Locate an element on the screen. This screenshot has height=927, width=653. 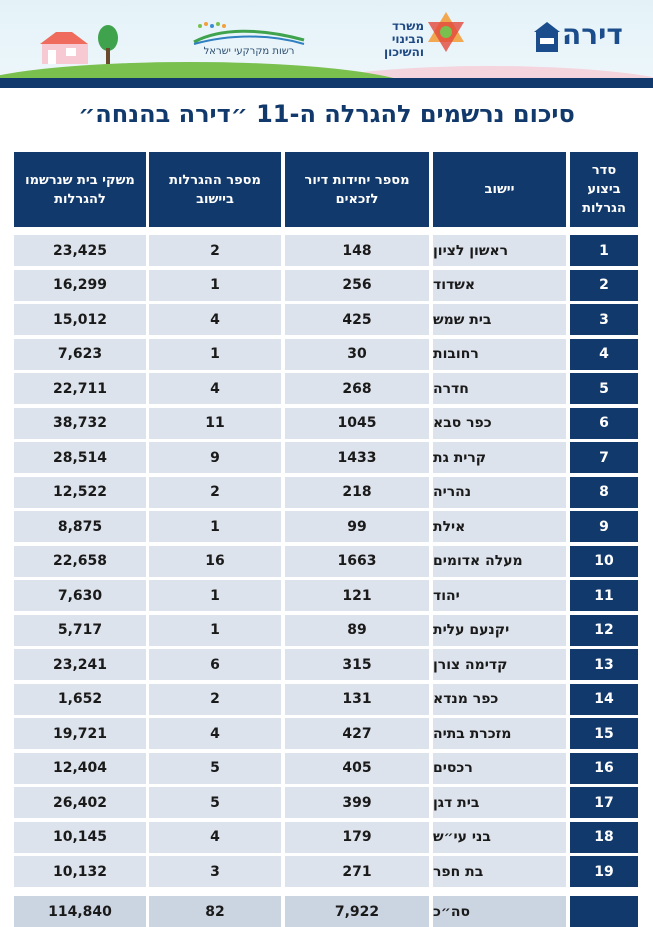
ministry-logo: משרד הבינוי והשיכון is located at coordinates (419, 38).